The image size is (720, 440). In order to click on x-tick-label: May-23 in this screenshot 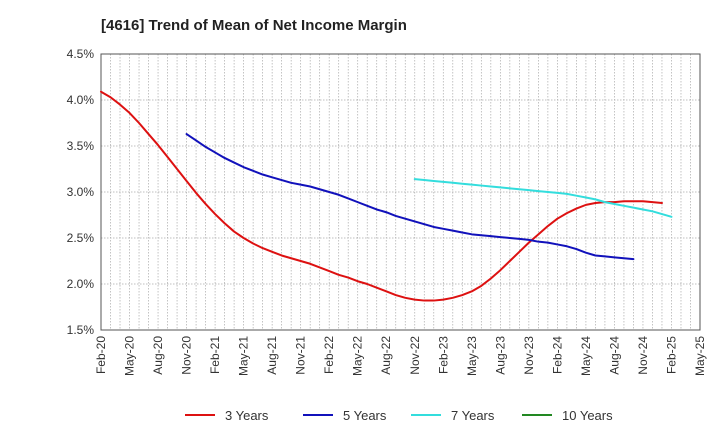, I will do `click(472, 356)`.